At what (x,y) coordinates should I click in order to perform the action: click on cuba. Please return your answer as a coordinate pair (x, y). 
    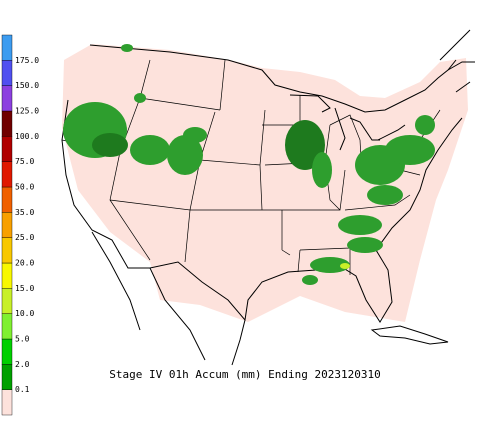
    Looking at the image, I should click on (409, 335).